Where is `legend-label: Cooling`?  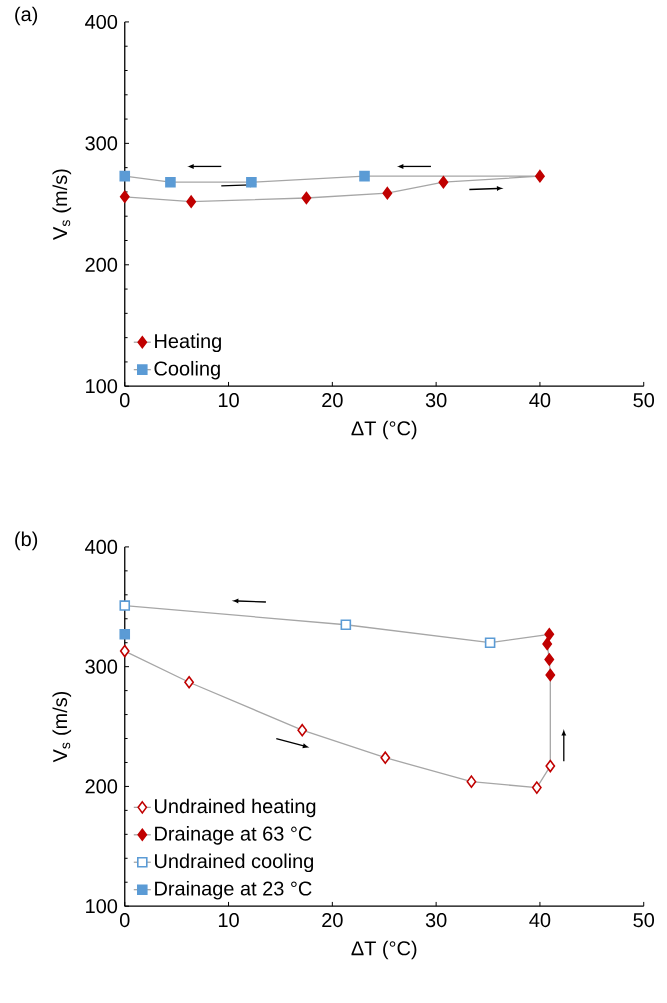 legend-label: Cooling is located at coordinates (187, 370).